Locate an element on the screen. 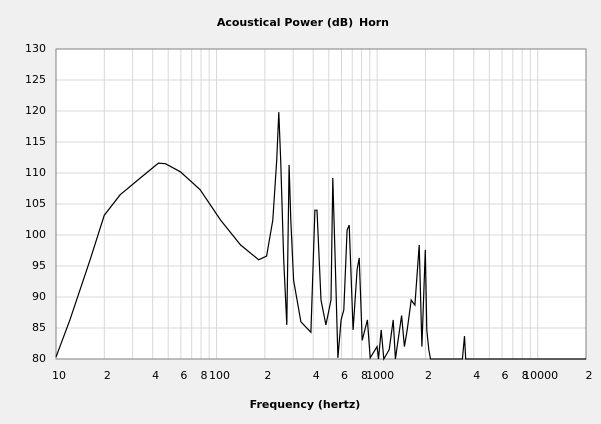 This screenshot has width=601, height=424. y-tick-label: 115 is located at coordinates (35, 141).